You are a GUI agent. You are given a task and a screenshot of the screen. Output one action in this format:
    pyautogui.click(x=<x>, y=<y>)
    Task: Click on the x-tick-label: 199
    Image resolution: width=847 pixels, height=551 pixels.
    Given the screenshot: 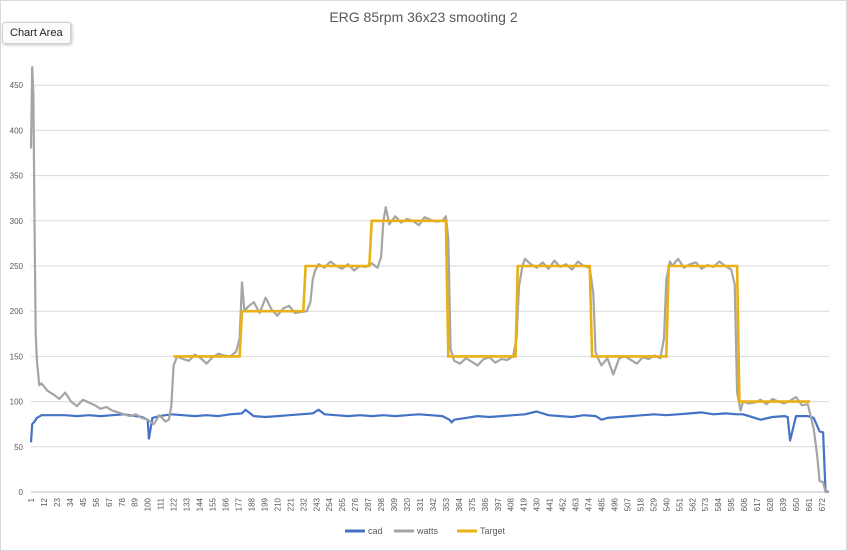 What is the action you would take?
    pyautogui.click(x=264, y=504)
    